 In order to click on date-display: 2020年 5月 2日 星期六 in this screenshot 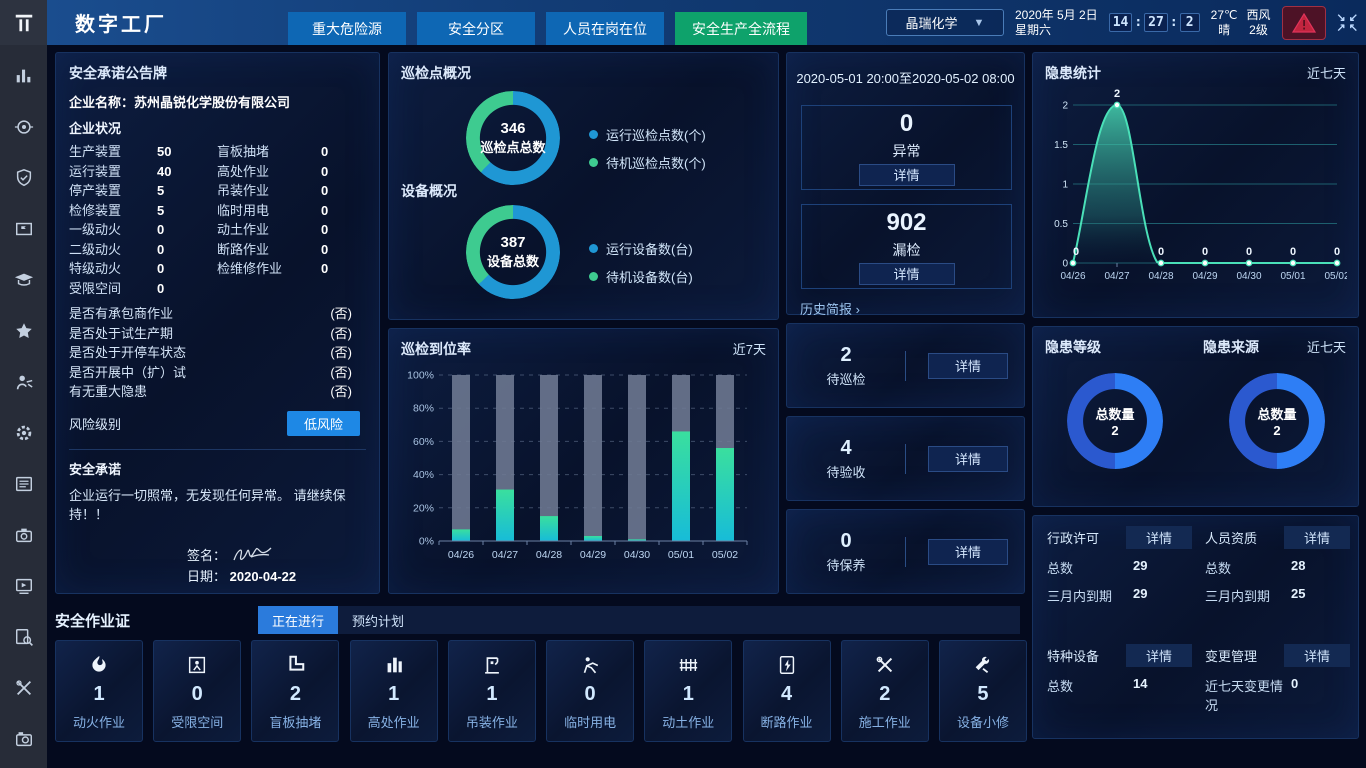, I will do `click(1056, 22)`.